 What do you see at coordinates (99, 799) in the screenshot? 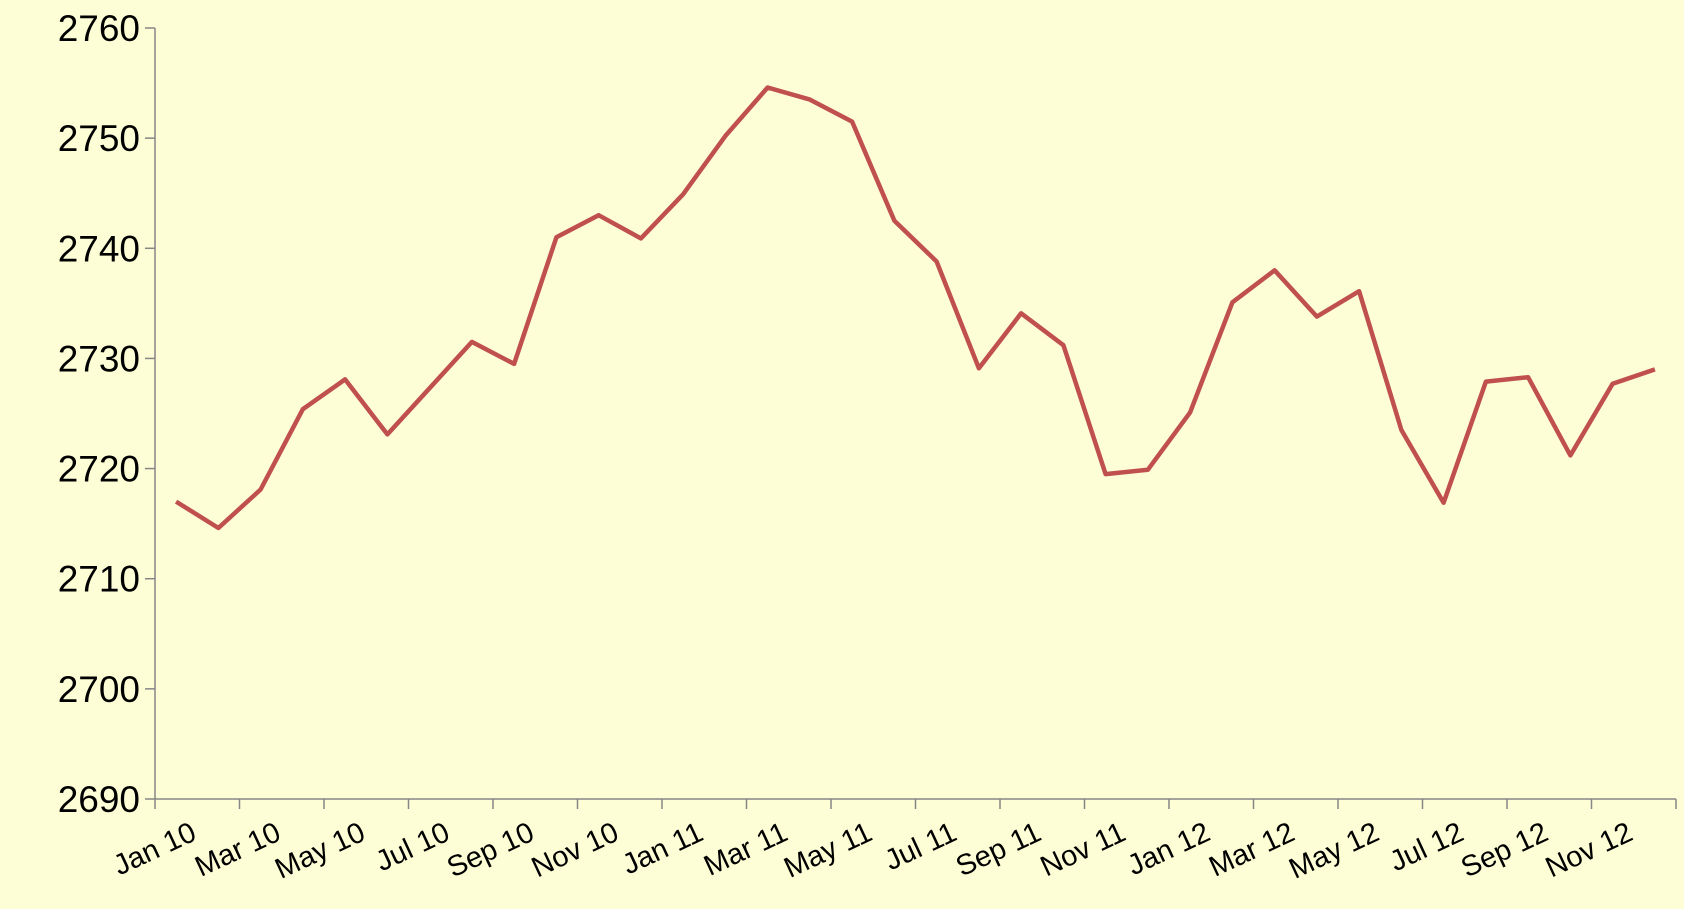
I see `y-tick-label: 2690` at bounding box center [99, 799].